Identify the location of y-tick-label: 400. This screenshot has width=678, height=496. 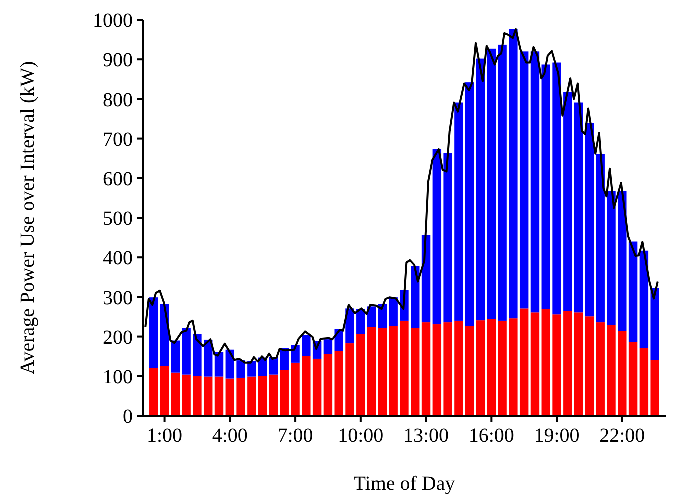
(118, 259).